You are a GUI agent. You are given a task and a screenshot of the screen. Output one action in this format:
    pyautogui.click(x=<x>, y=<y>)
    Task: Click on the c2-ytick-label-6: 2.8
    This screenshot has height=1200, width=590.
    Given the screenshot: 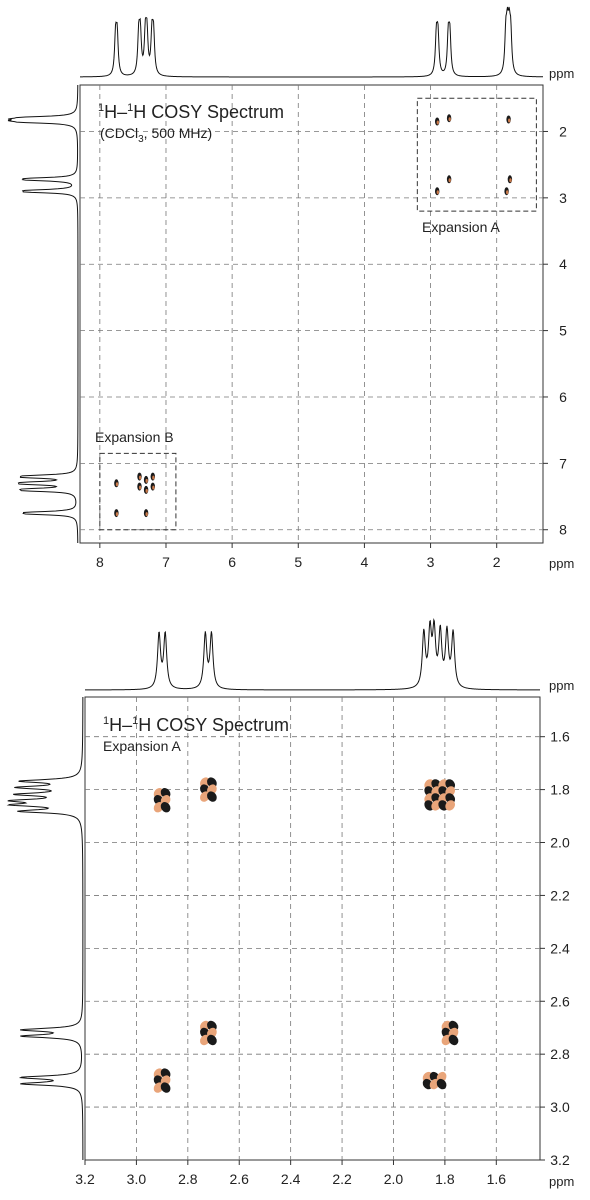 What is the action you would take?
    pyautogui.click(x=560, y=1054)
    